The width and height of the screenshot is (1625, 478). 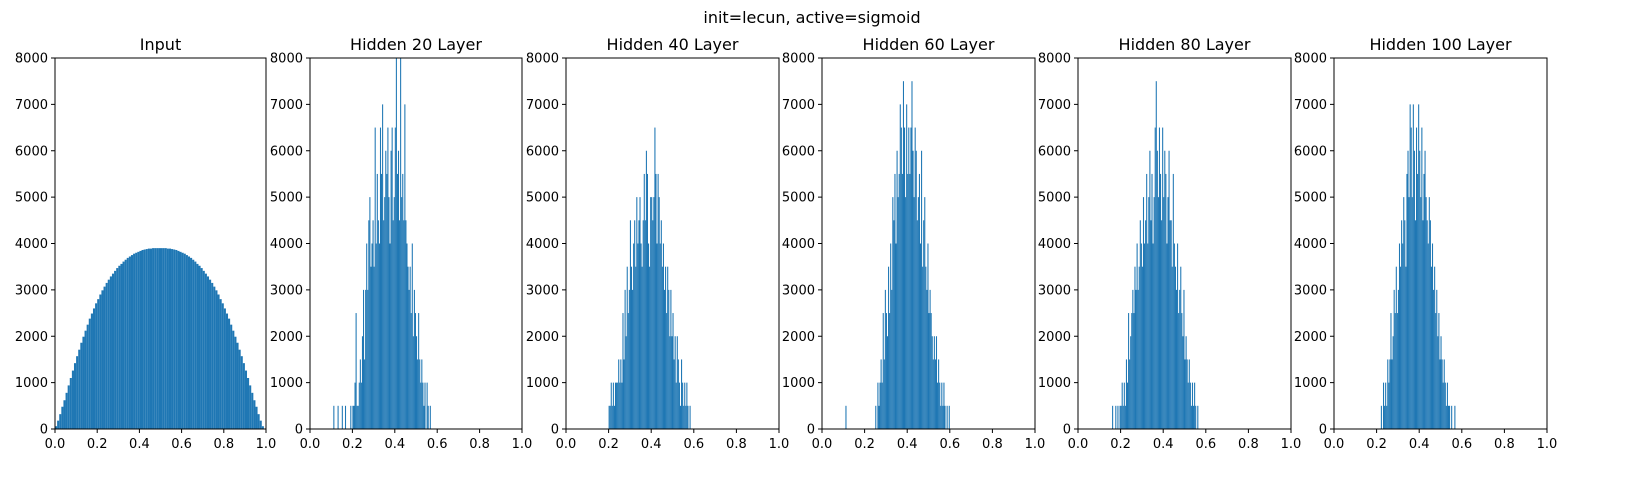 What do you see at coordinates (673, 44) in the screenshot?
I see `panel-title: Hidden 40 Layer` at bounding box center [673, 44].